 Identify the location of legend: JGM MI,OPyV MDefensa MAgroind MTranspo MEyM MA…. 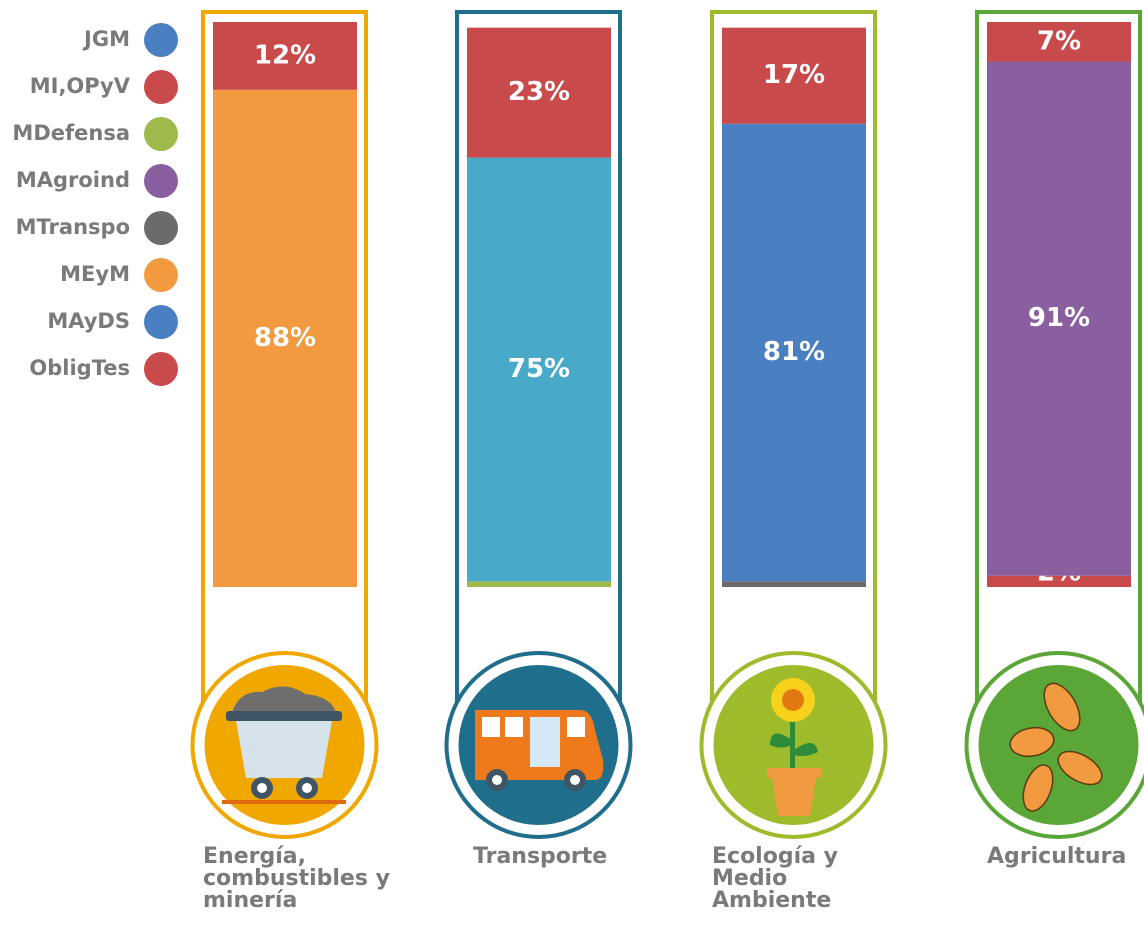
(95, 204).